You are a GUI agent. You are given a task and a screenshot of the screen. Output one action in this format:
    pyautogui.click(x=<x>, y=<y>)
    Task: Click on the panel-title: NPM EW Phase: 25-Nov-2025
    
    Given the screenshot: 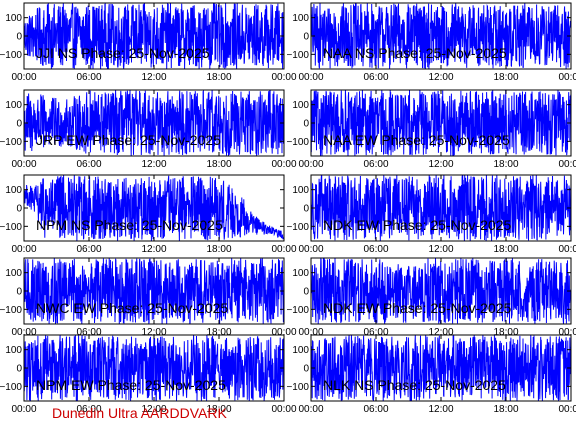 What is the action you would take?
    pyautogui.click(x=131, y=385)
    